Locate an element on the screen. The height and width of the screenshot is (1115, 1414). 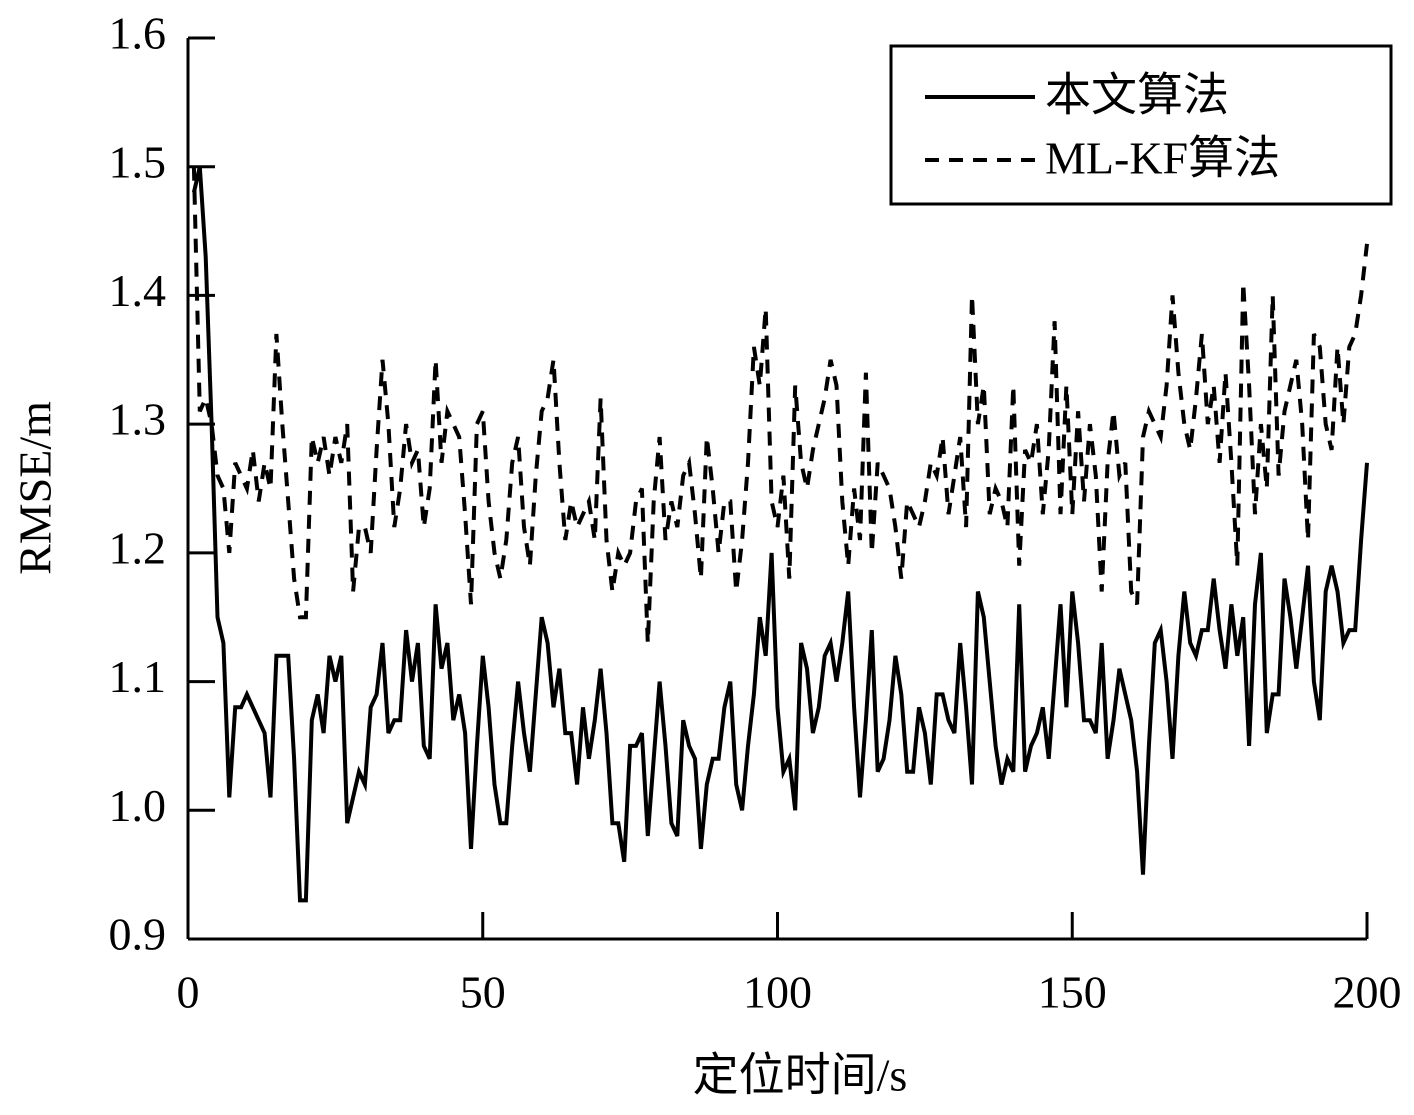
legend-label: 本文算法 is located at coordinates (1137, 95).